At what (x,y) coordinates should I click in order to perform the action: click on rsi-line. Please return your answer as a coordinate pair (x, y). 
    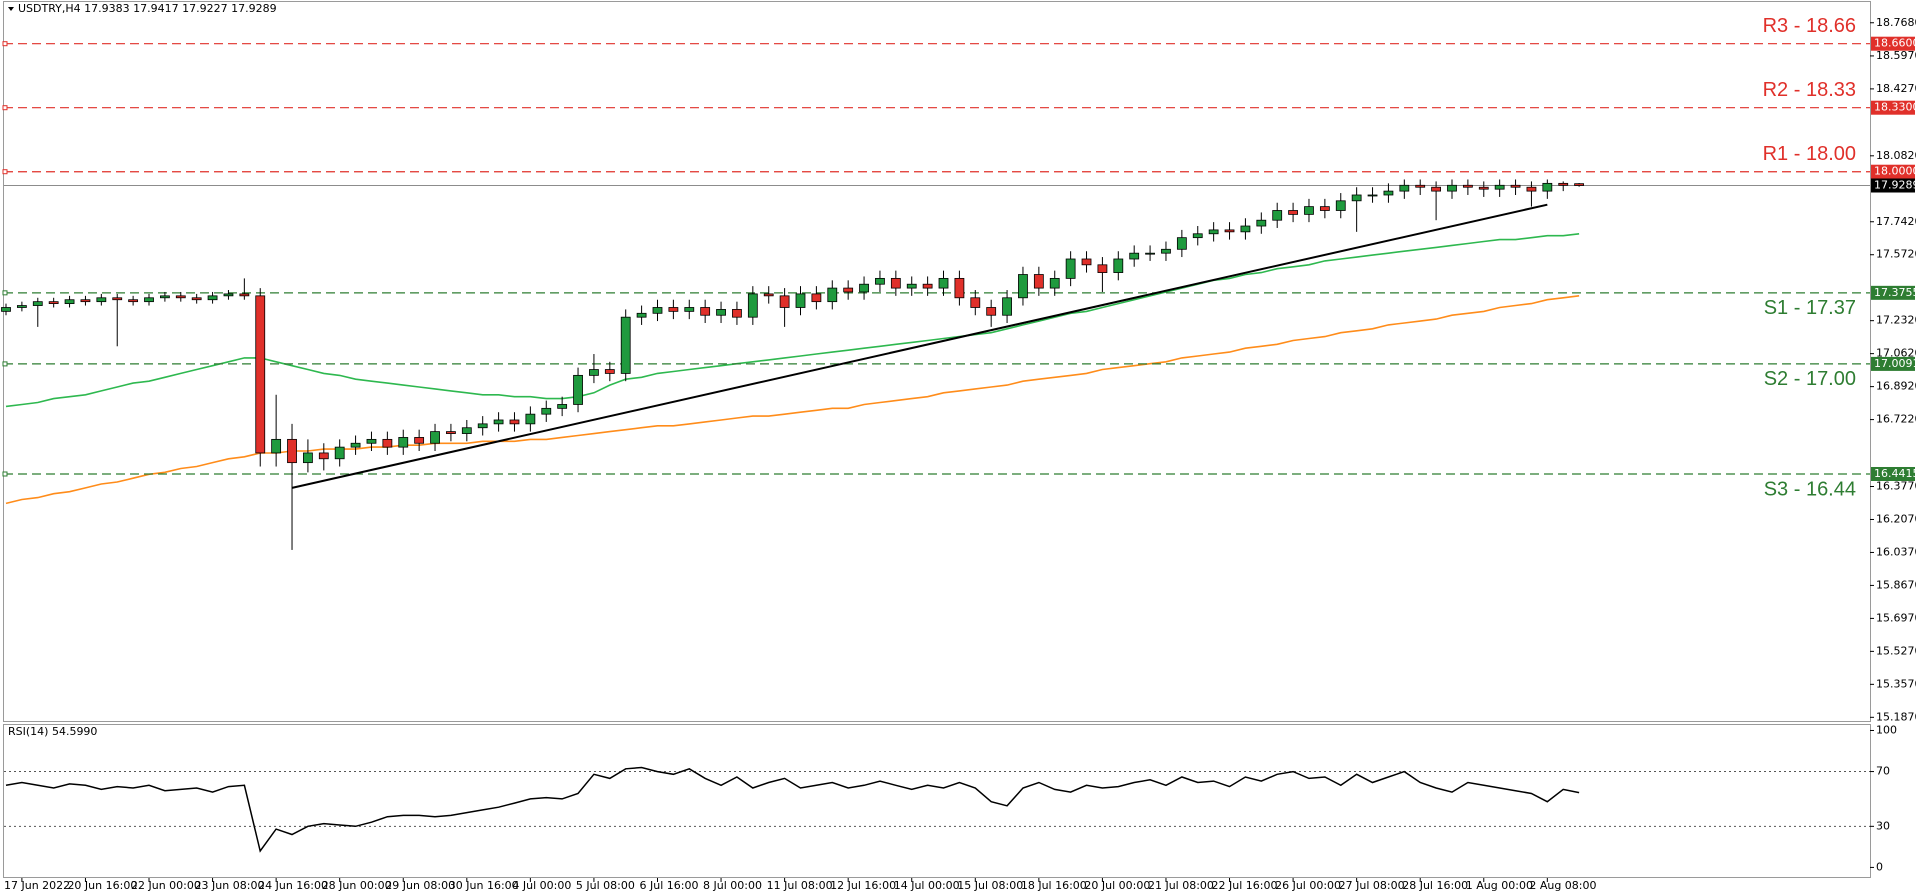
    Looking at the image, I should click on (792, 809).